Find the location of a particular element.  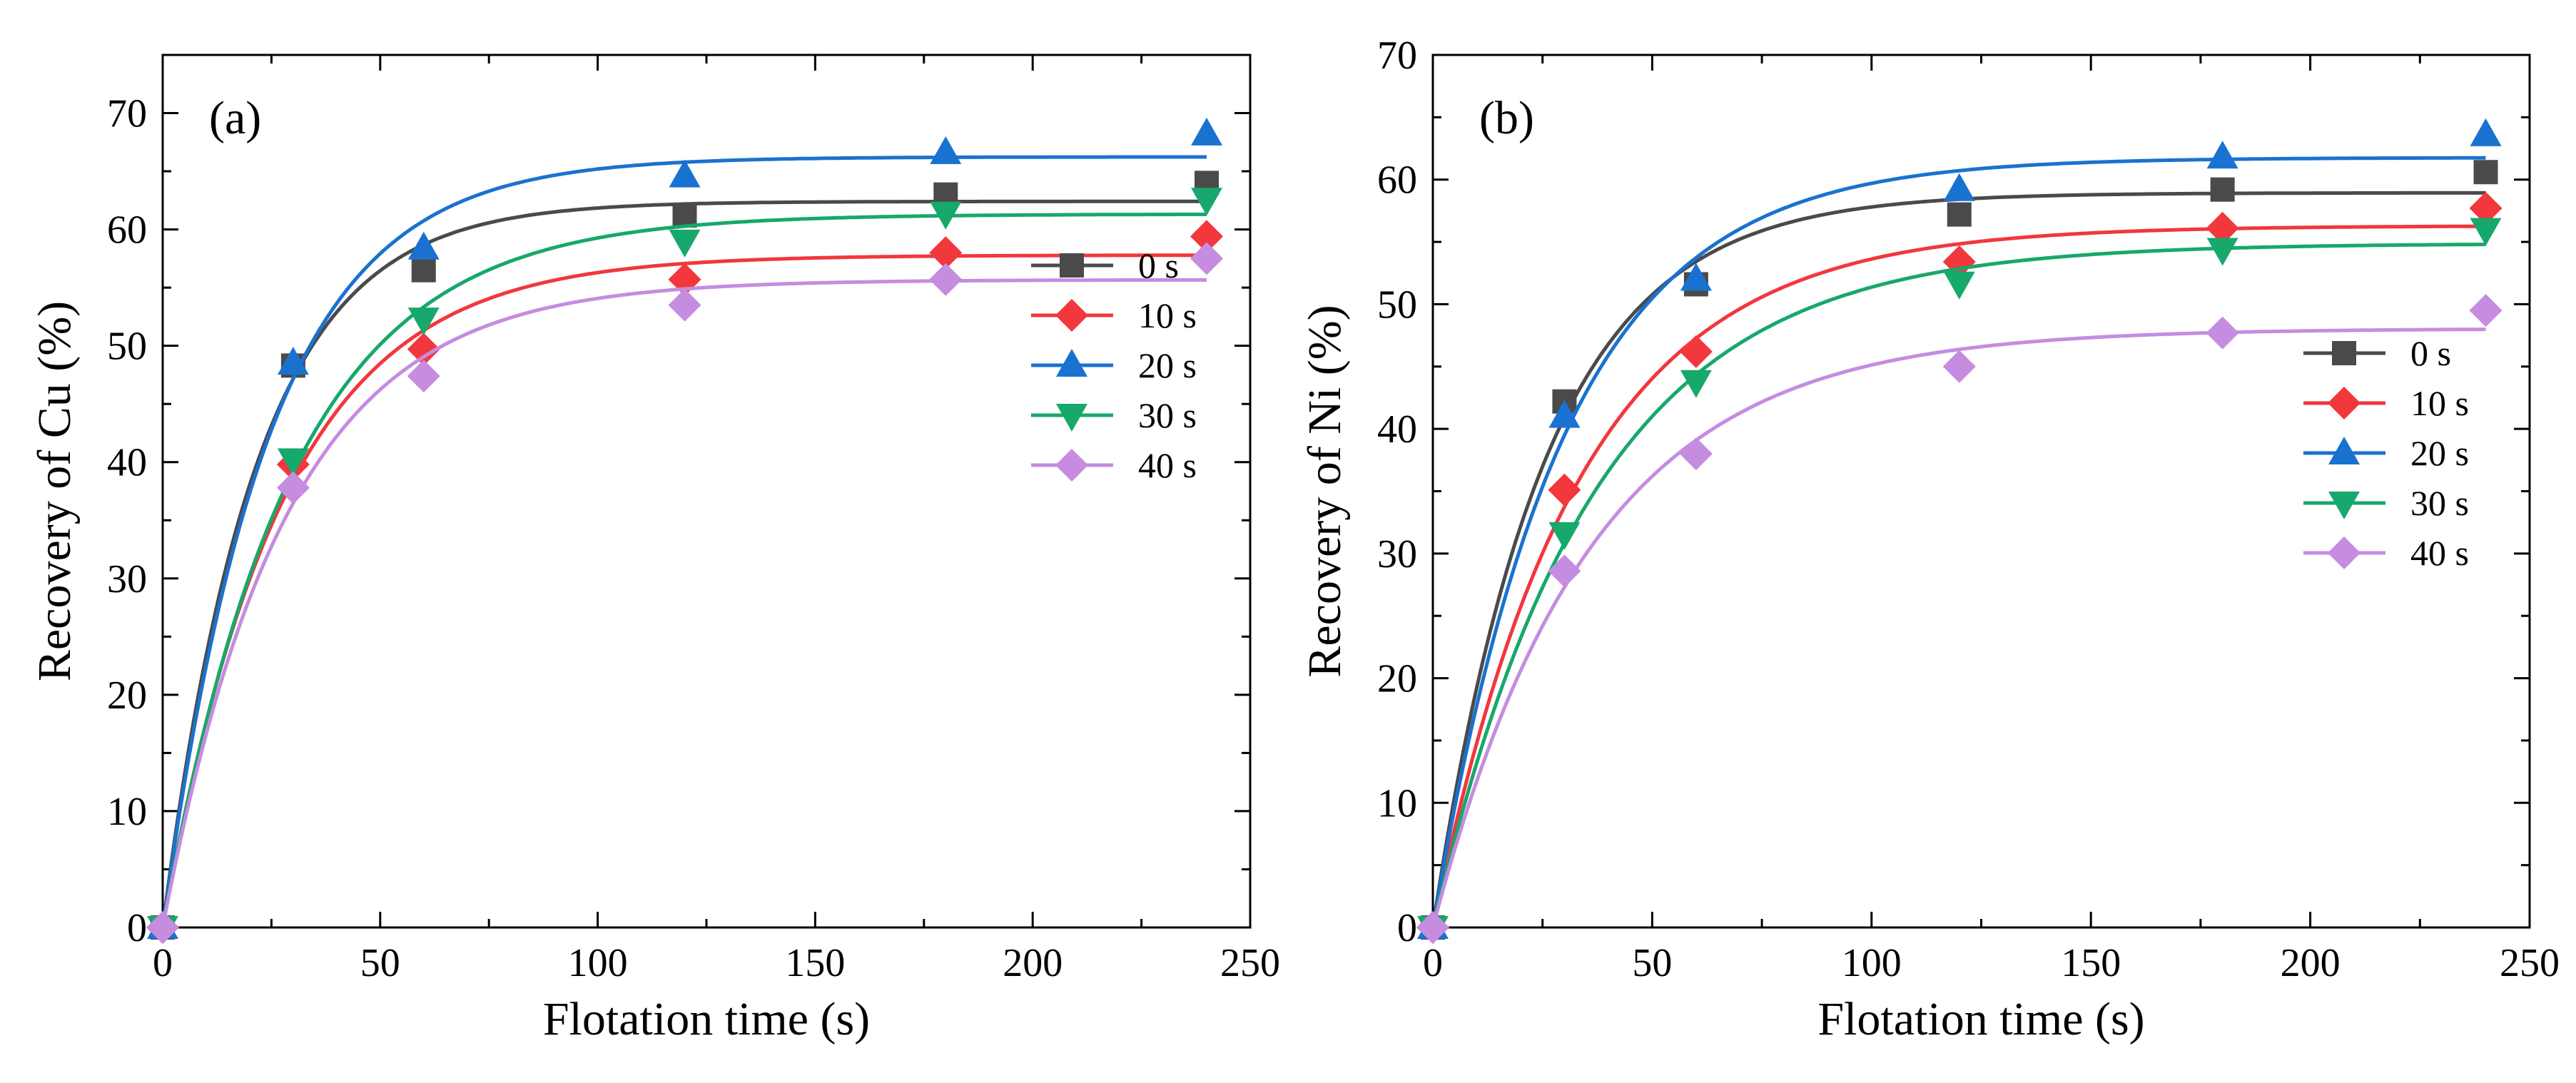

y-axis-title: Recovery of Cu (%) is located at coordinates (55, 491).